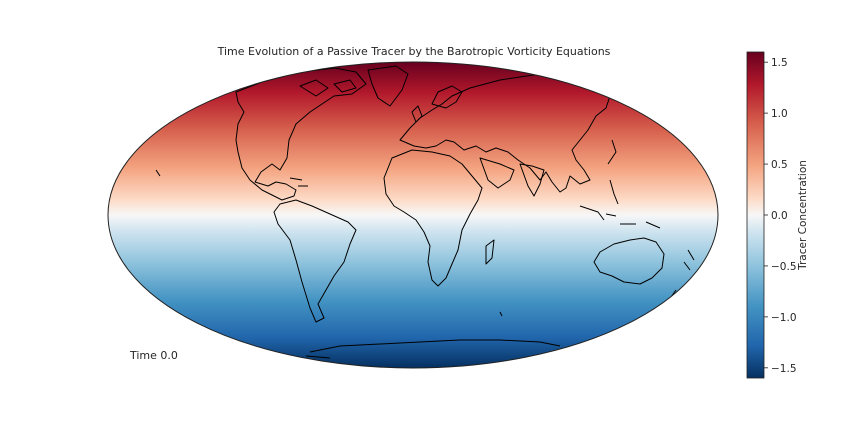  I want to click on coastline-arabia, so click(497, 173).